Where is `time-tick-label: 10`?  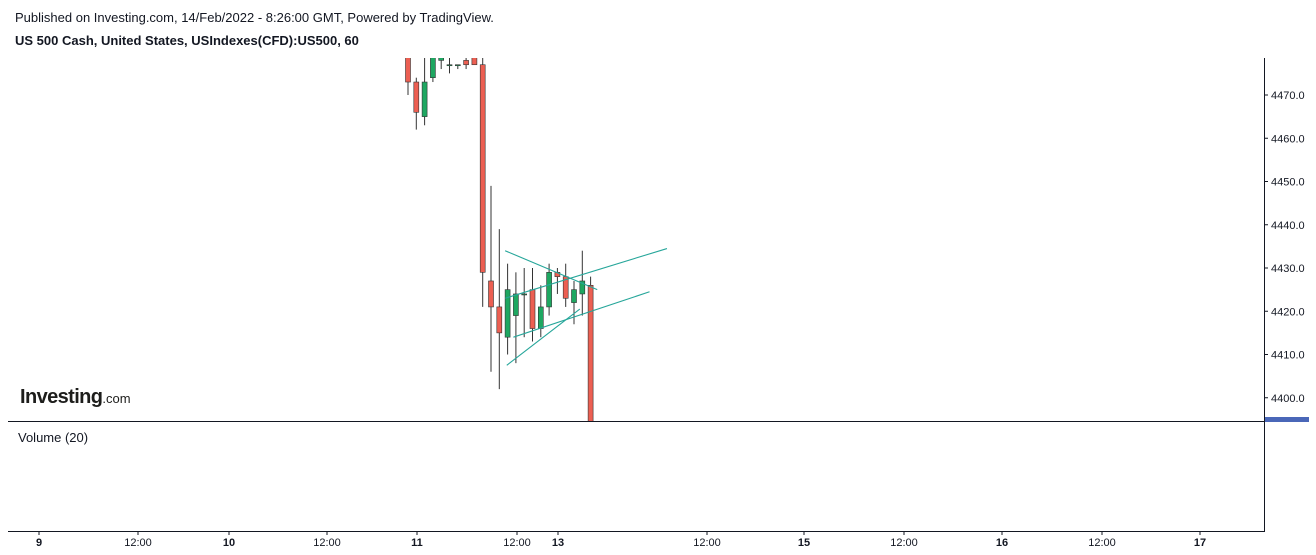
time-tick-label: 10 is located at coordinates (229, 543).